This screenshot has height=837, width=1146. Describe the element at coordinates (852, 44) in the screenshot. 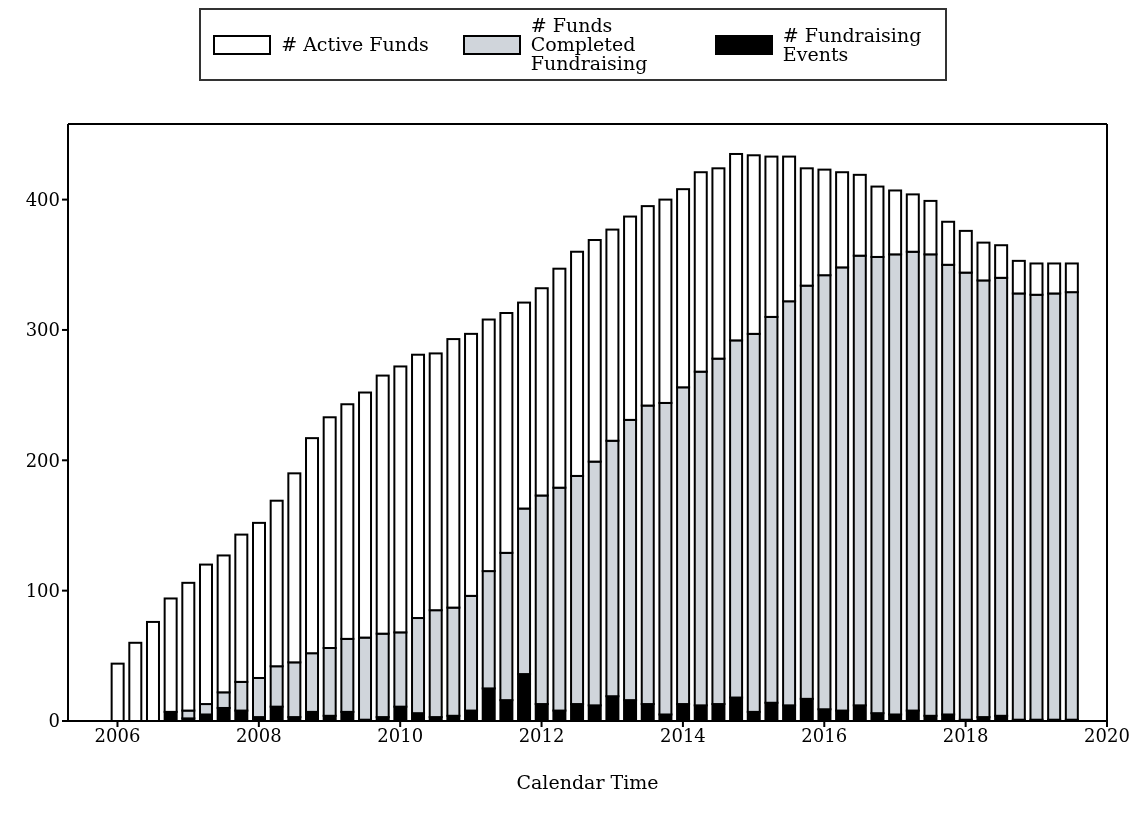

I see `legend-label: # Fundraising Events` at that location.